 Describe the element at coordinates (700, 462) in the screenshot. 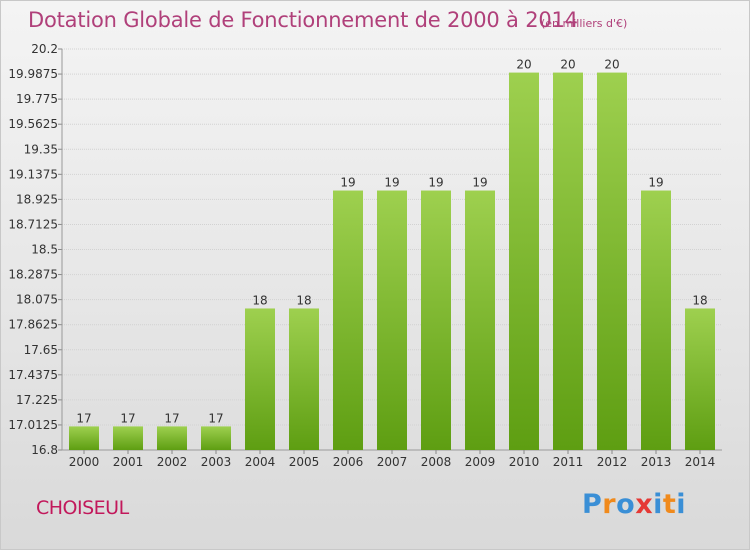

I see `x-tick-label: 2014` at that location.